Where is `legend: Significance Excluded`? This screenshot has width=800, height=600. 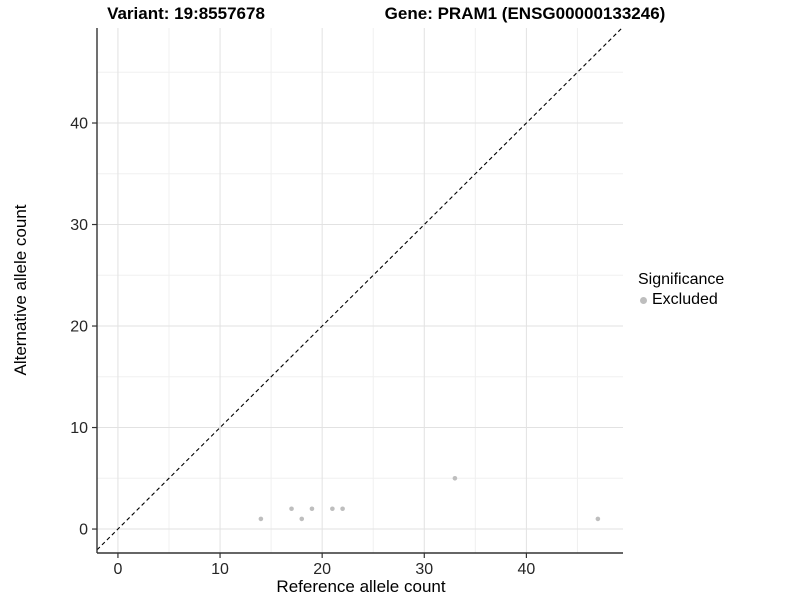 legend: Significance Excluded is located at coordinates (681, 290).